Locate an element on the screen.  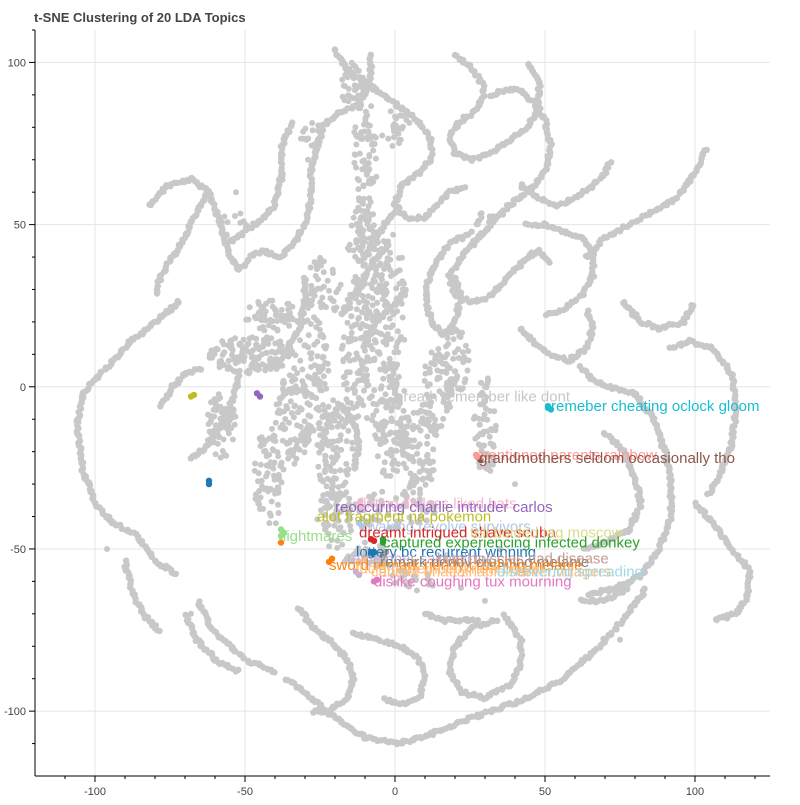
topic-label: captured experiencing infected donkey is located at coordinates (511, 543).